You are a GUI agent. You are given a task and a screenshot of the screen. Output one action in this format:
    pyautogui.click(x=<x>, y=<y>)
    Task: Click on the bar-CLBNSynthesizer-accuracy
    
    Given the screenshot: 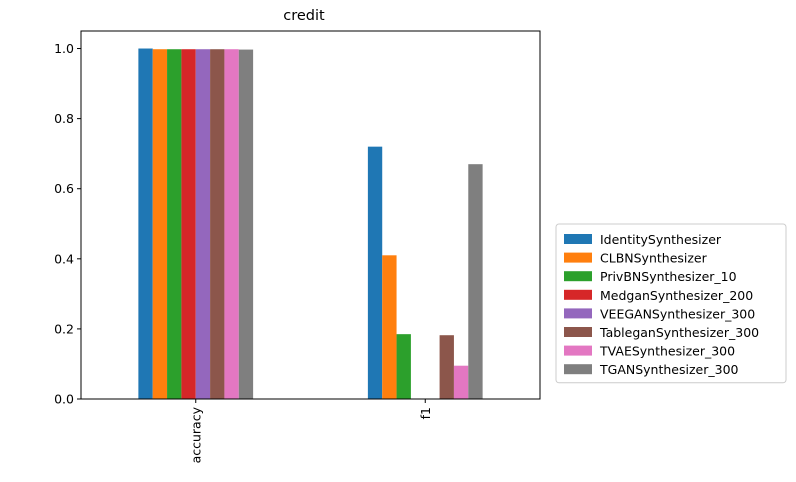 What is the action you would take?
    pyautogui.click(x=160, y=224)
    